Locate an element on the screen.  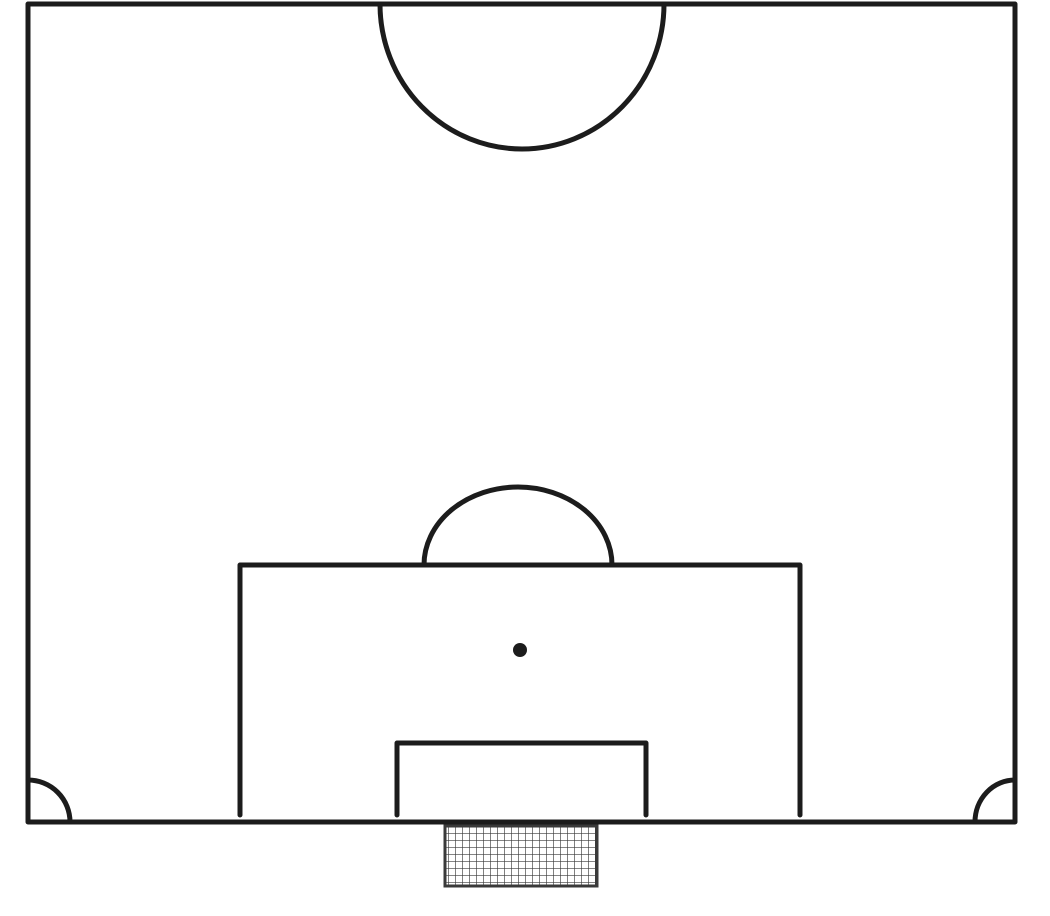
corner-arc-right is located at coordinates (995, 801).